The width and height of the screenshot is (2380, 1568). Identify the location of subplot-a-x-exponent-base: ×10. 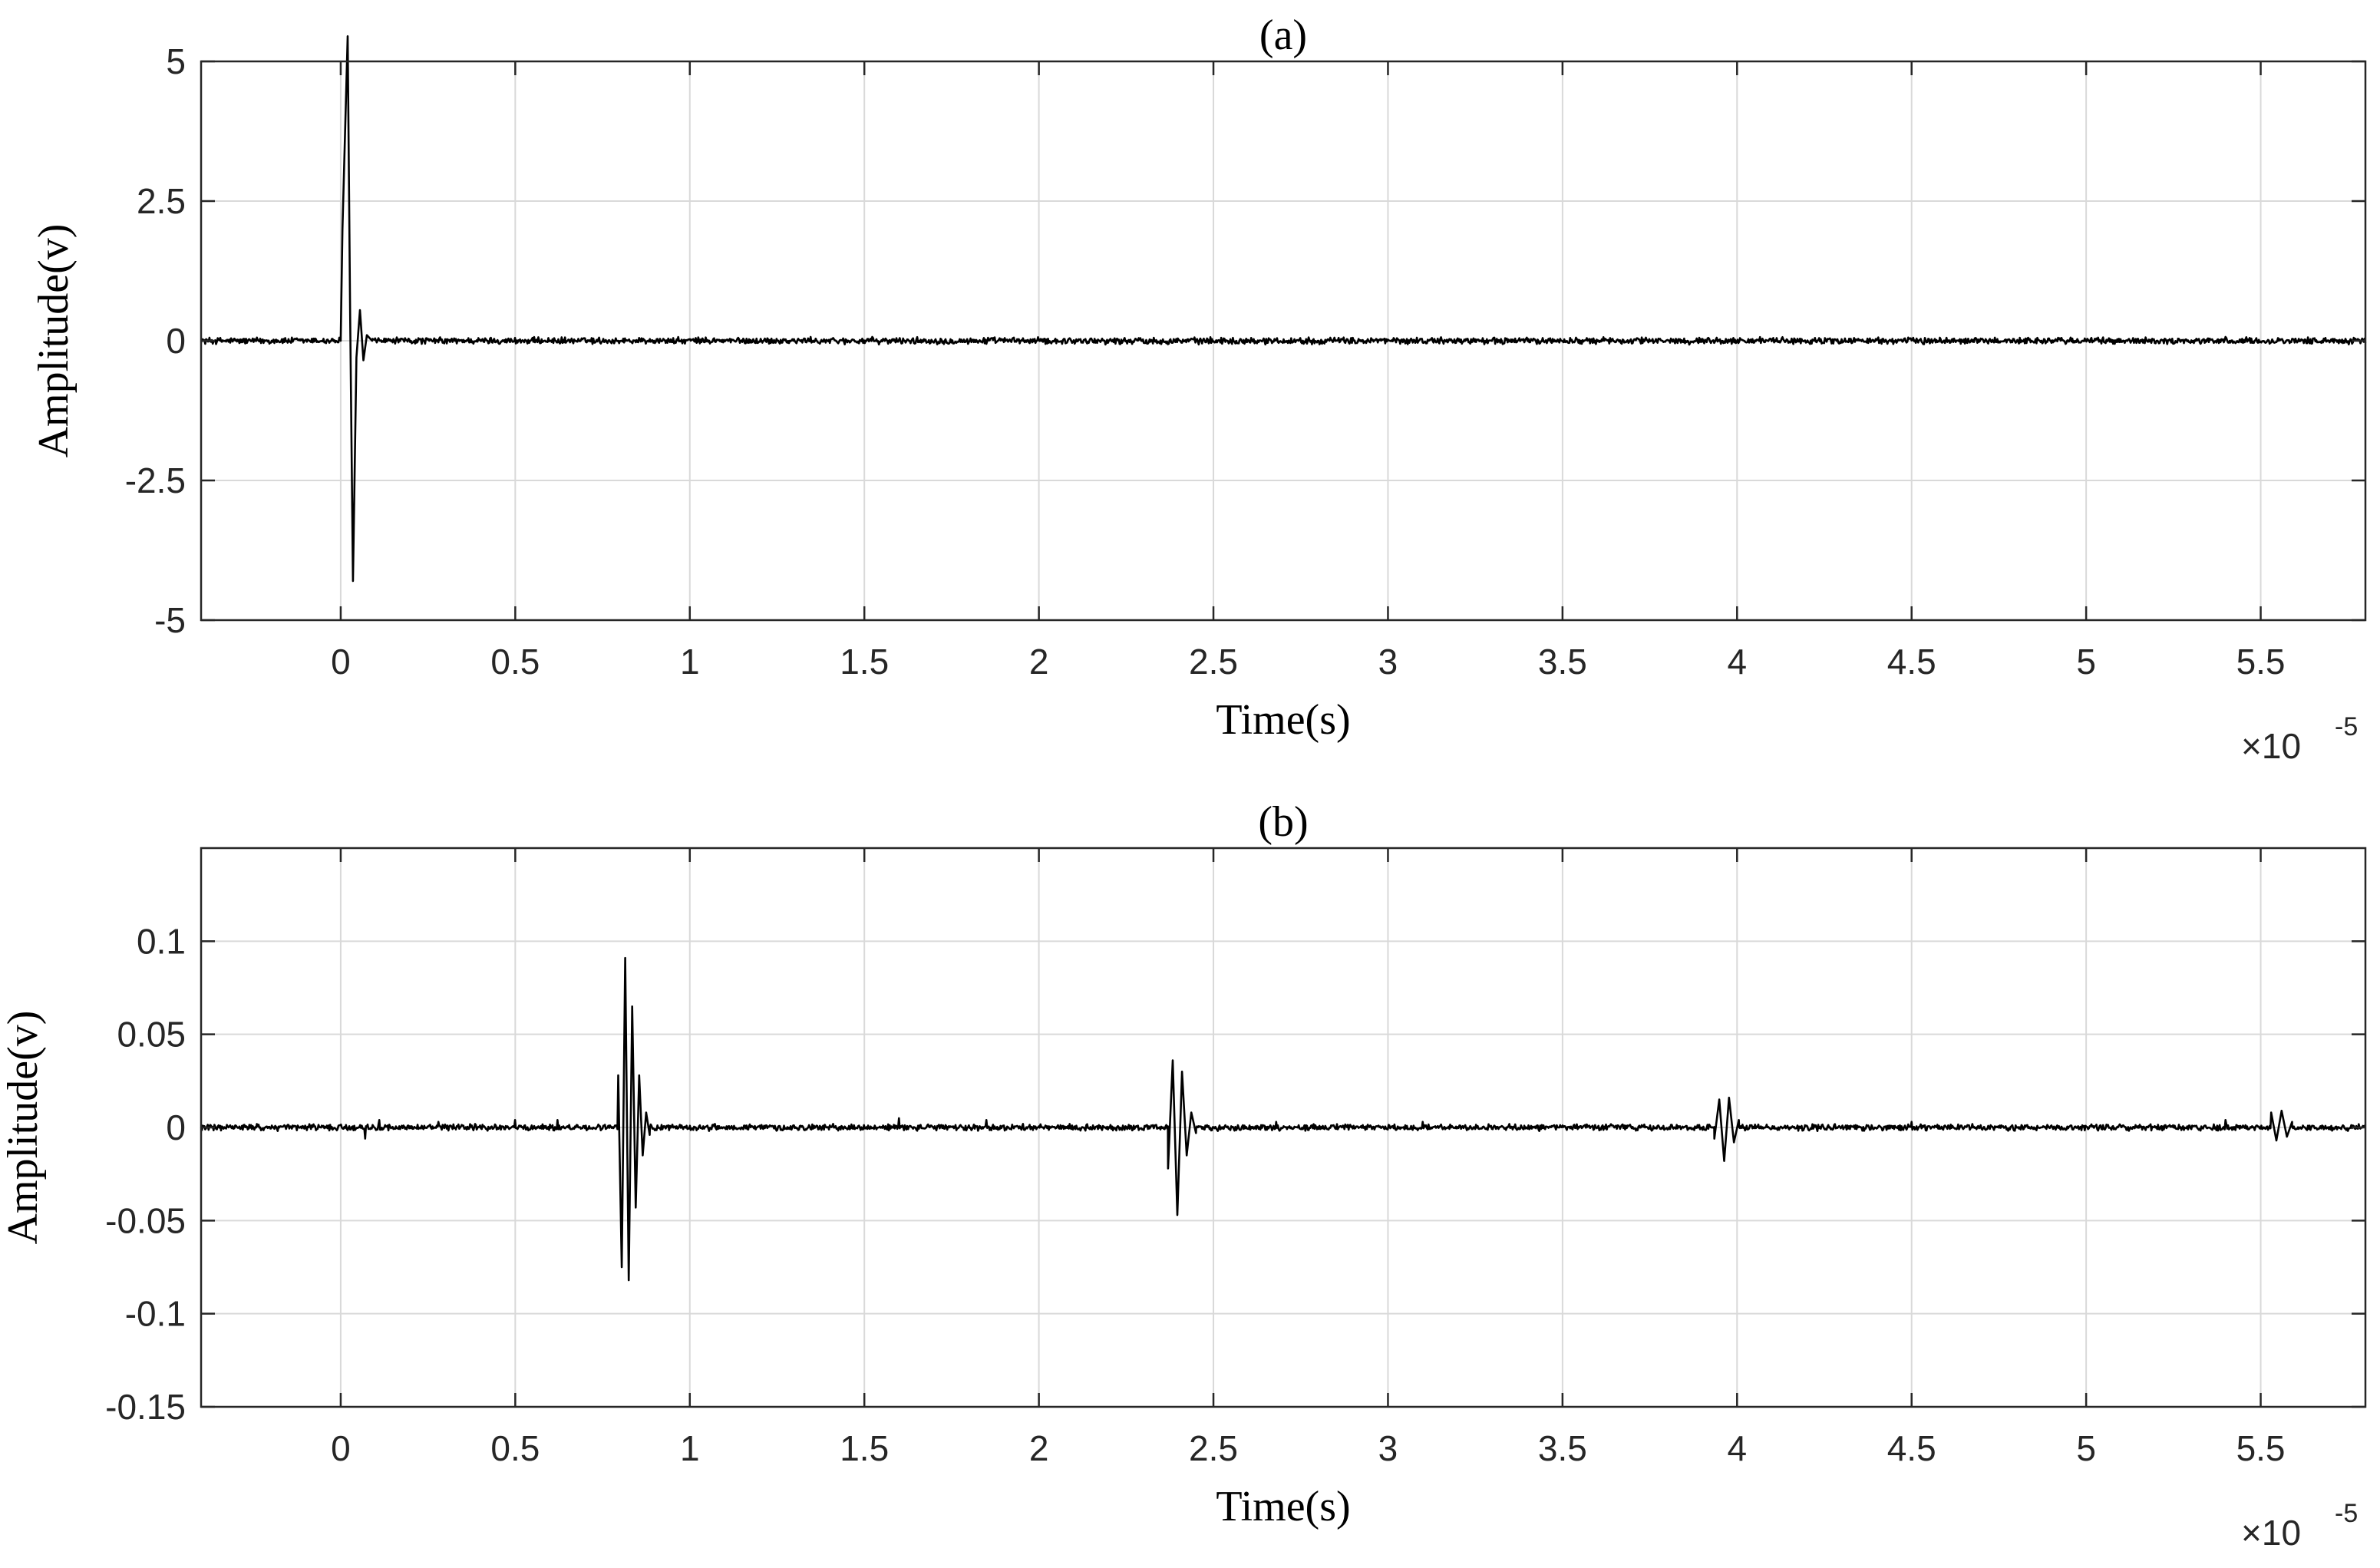
(2271, 746).